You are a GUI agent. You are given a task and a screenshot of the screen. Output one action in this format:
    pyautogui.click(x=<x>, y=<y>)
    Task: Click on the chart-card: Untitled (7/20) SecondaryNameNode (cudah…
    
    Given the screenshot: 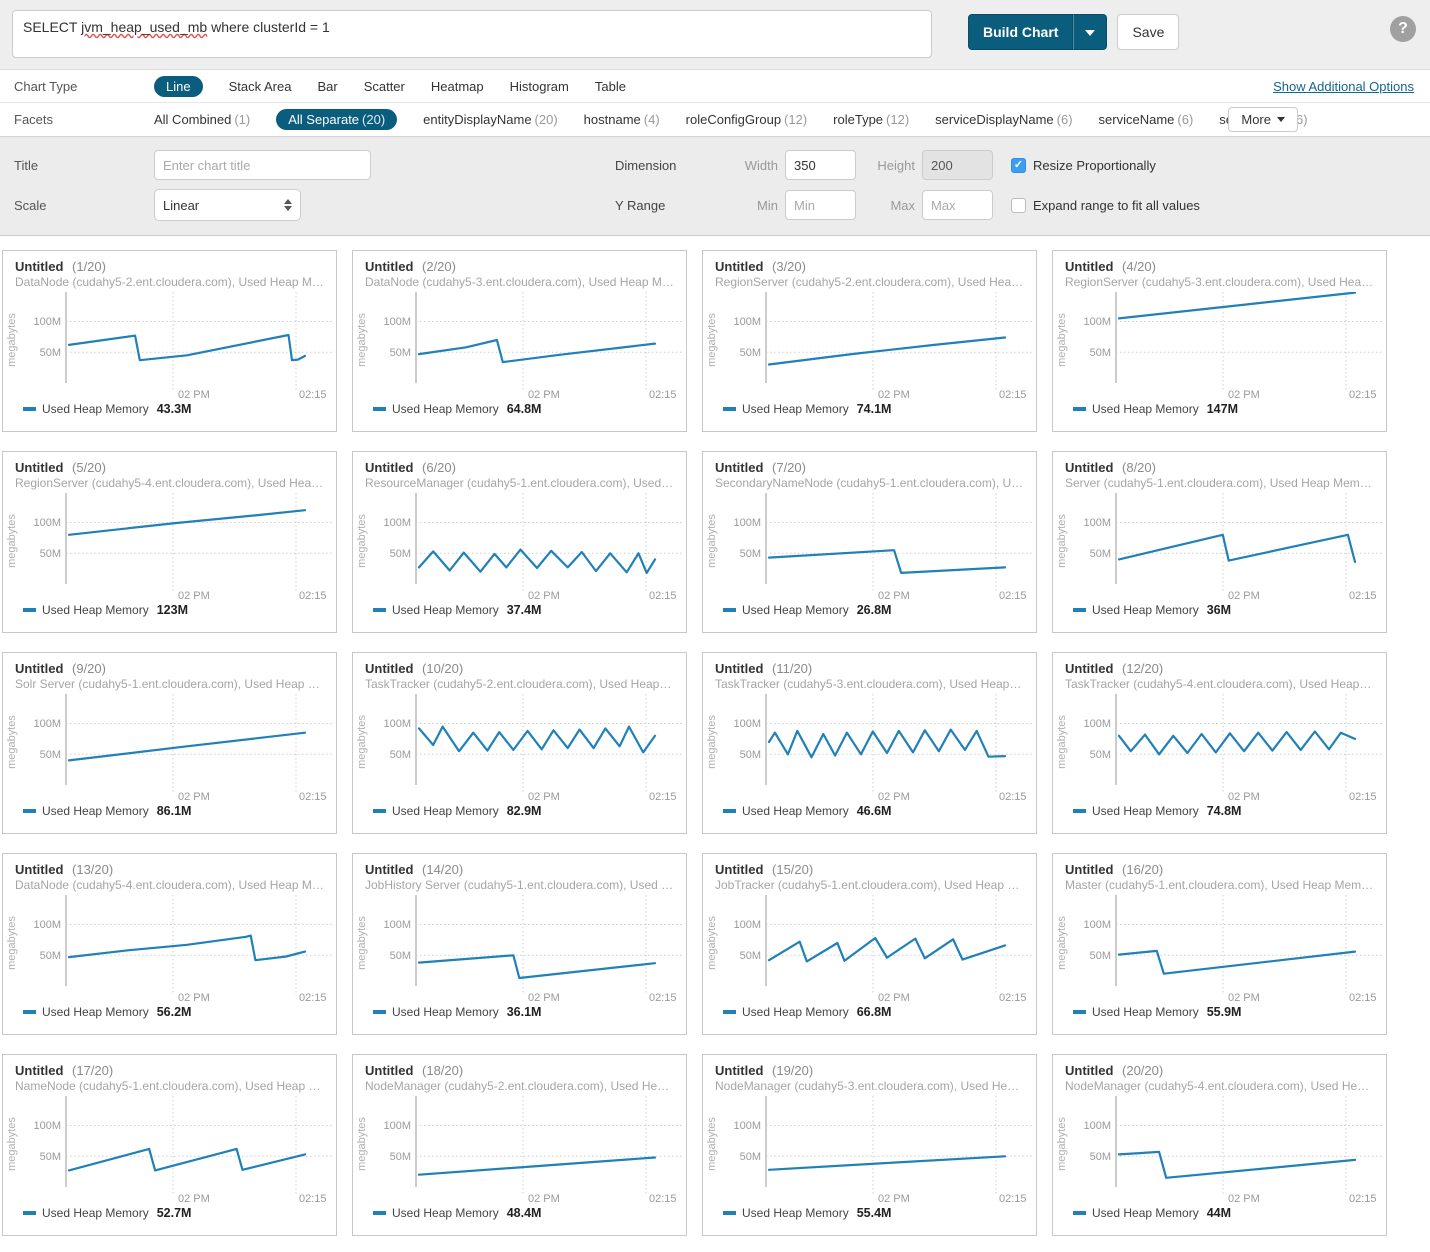 What is the action you would take?
    pyautogui.click(x=869, y=542)
    